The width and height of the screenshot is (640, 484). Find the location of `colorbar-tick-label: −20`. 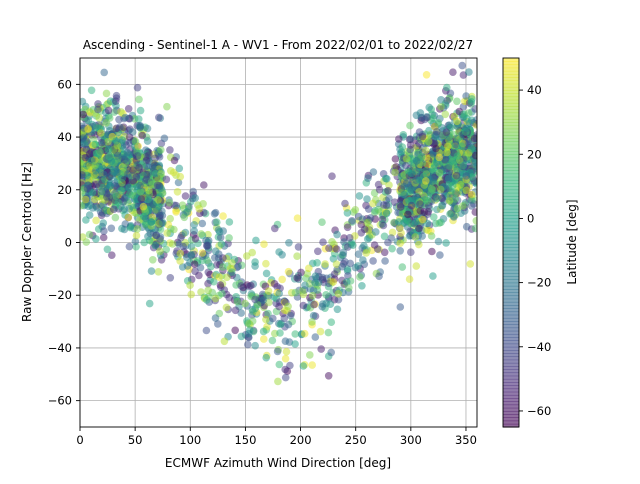

colorbar-tick-label: −20 is located at coordinates (539, 283).